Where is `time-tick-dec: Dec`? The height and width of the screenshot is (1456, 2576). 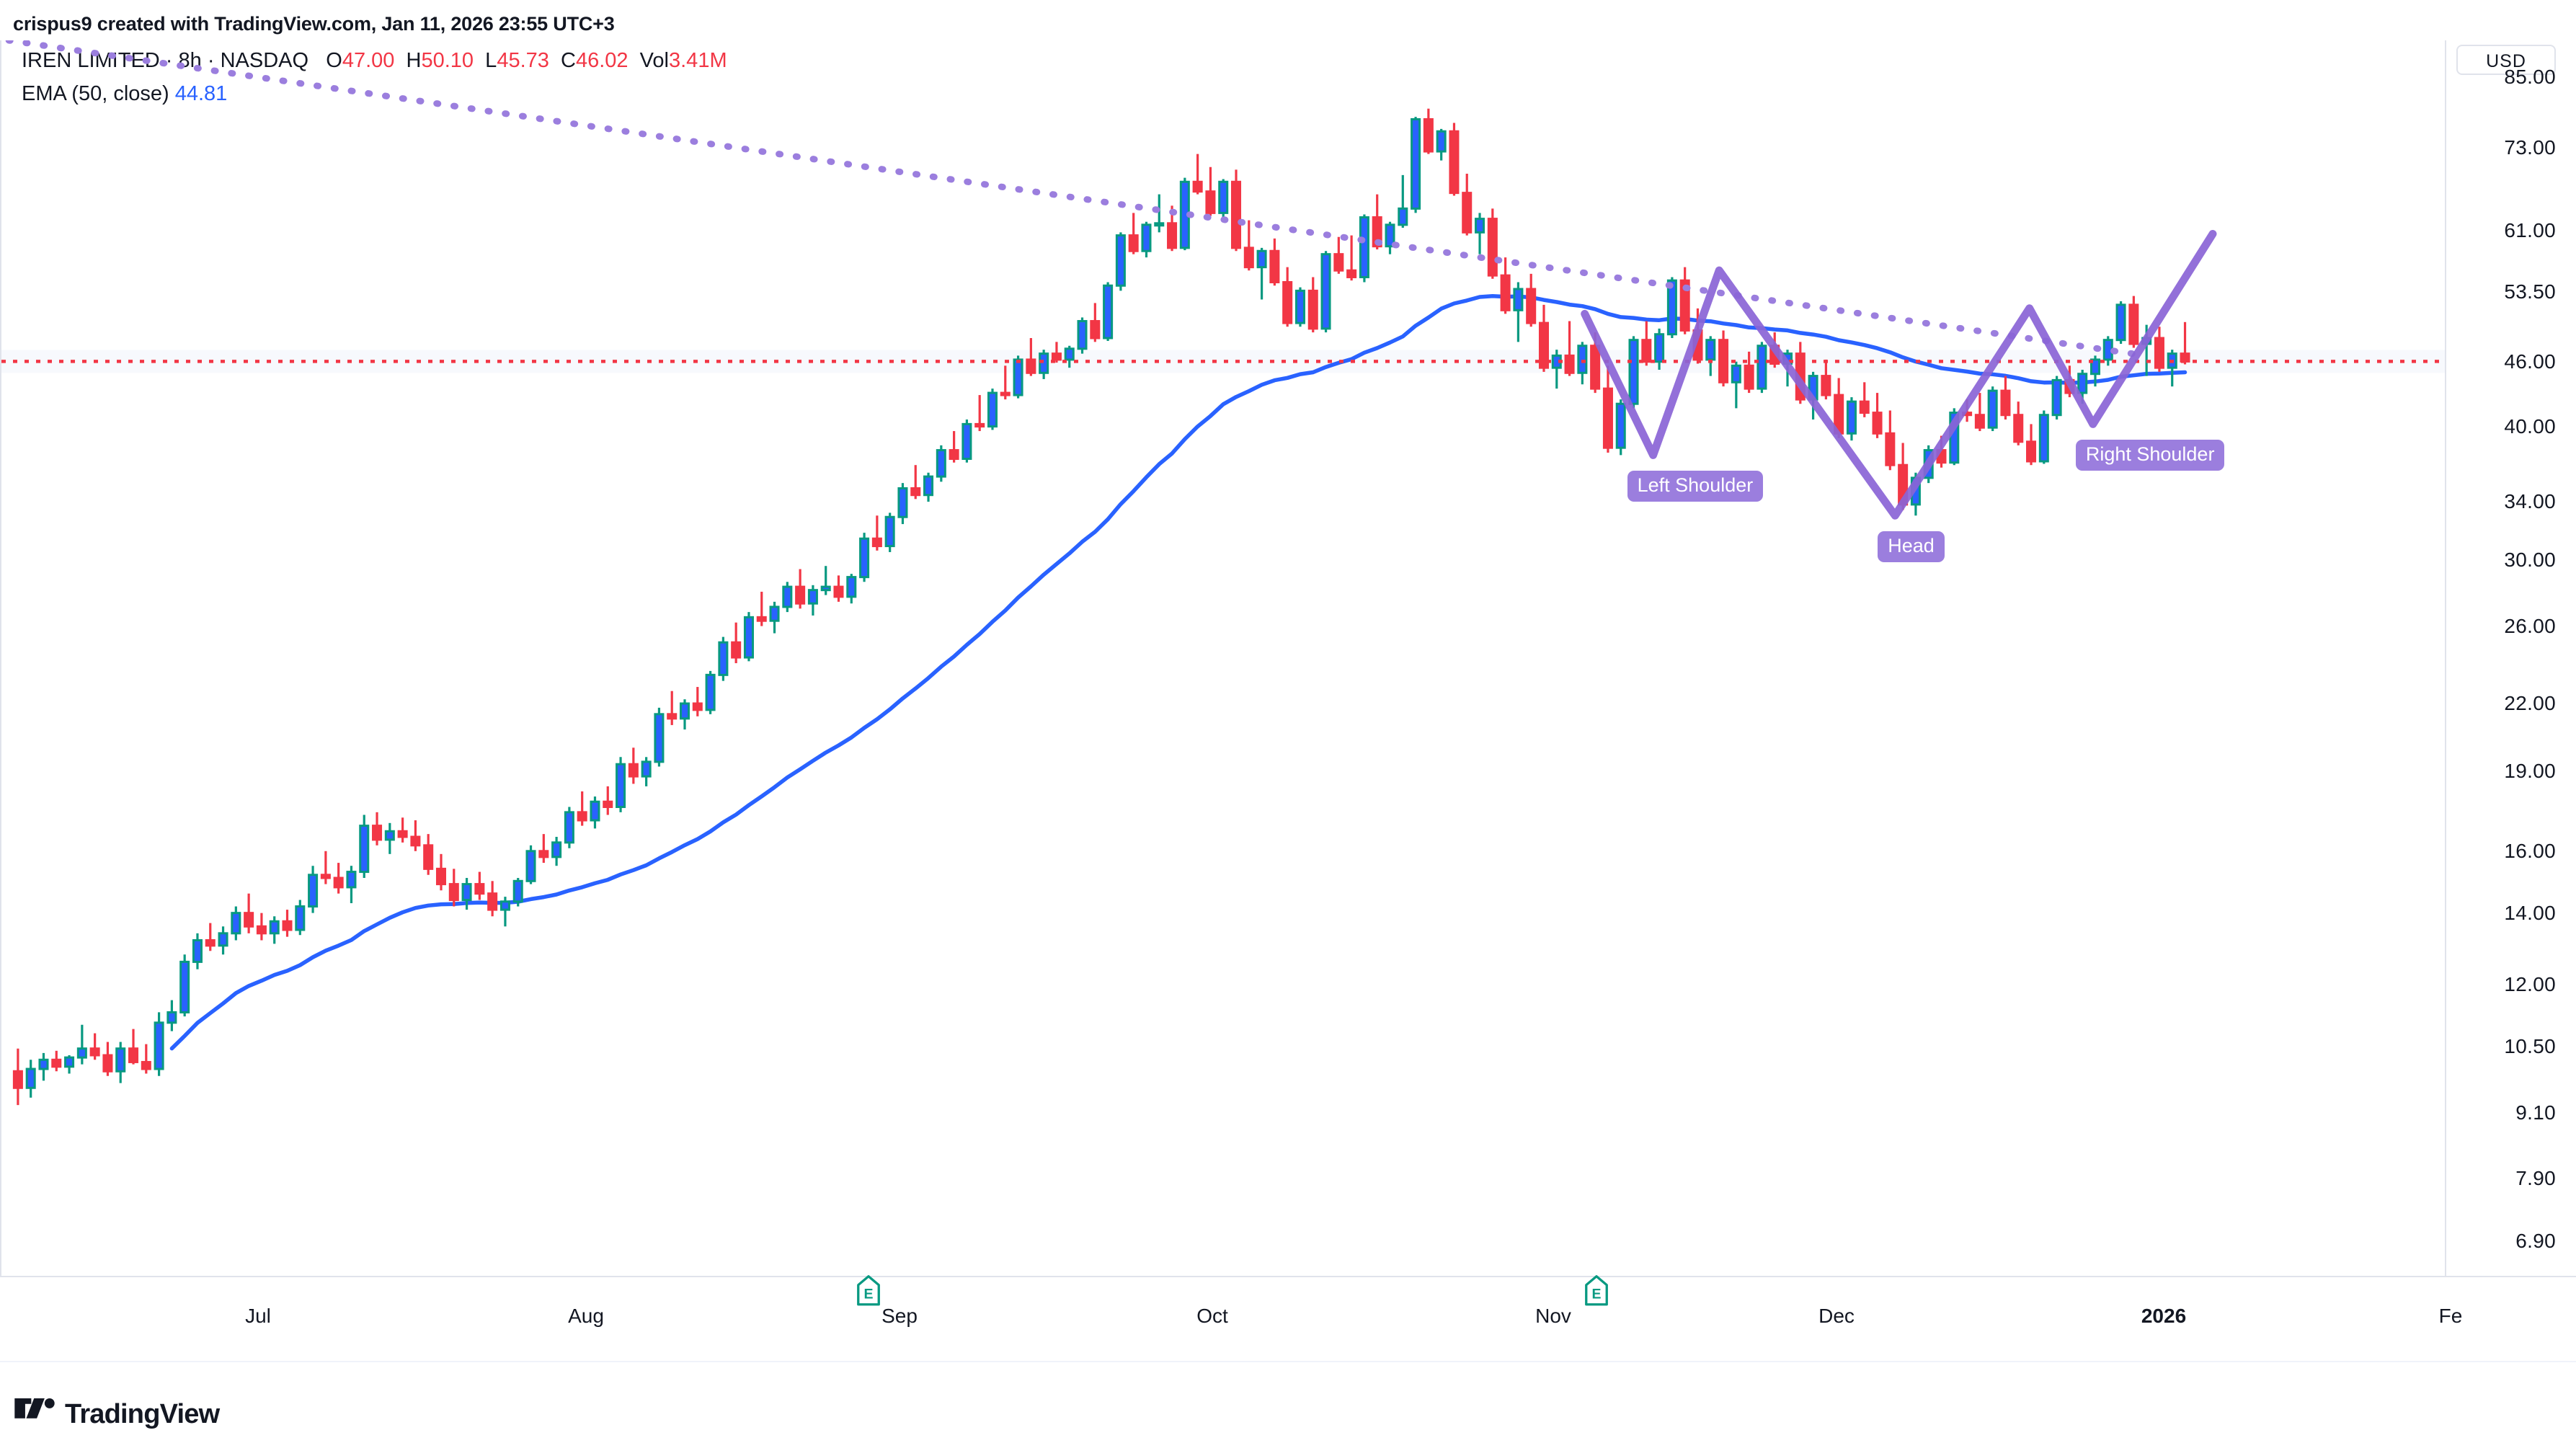
time-tick-dec: Dec is located at coordinates (1836, 1316).